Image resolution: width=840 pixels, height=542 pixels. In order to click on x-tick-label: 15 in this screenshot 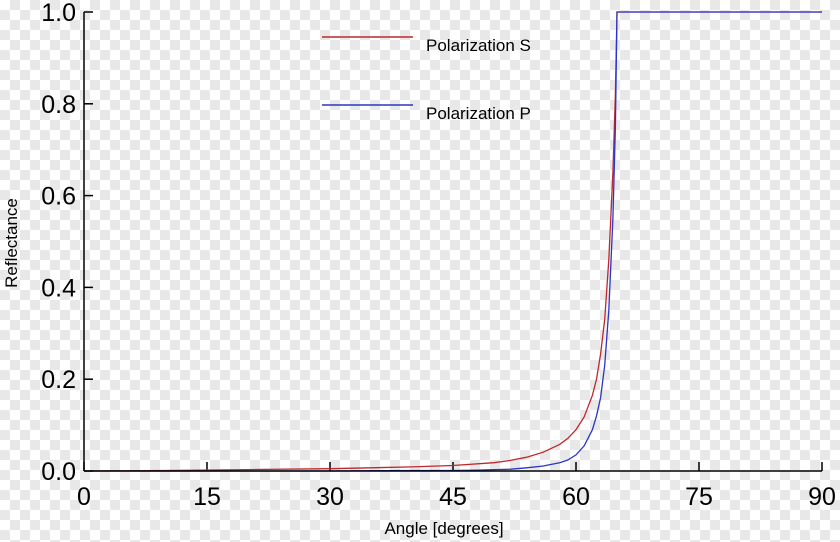, I will do `click(207, 497)`.